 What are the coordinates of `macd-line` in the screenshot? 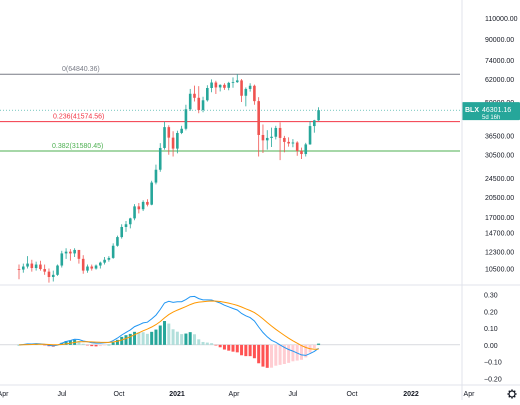 It's located at (168, 325).